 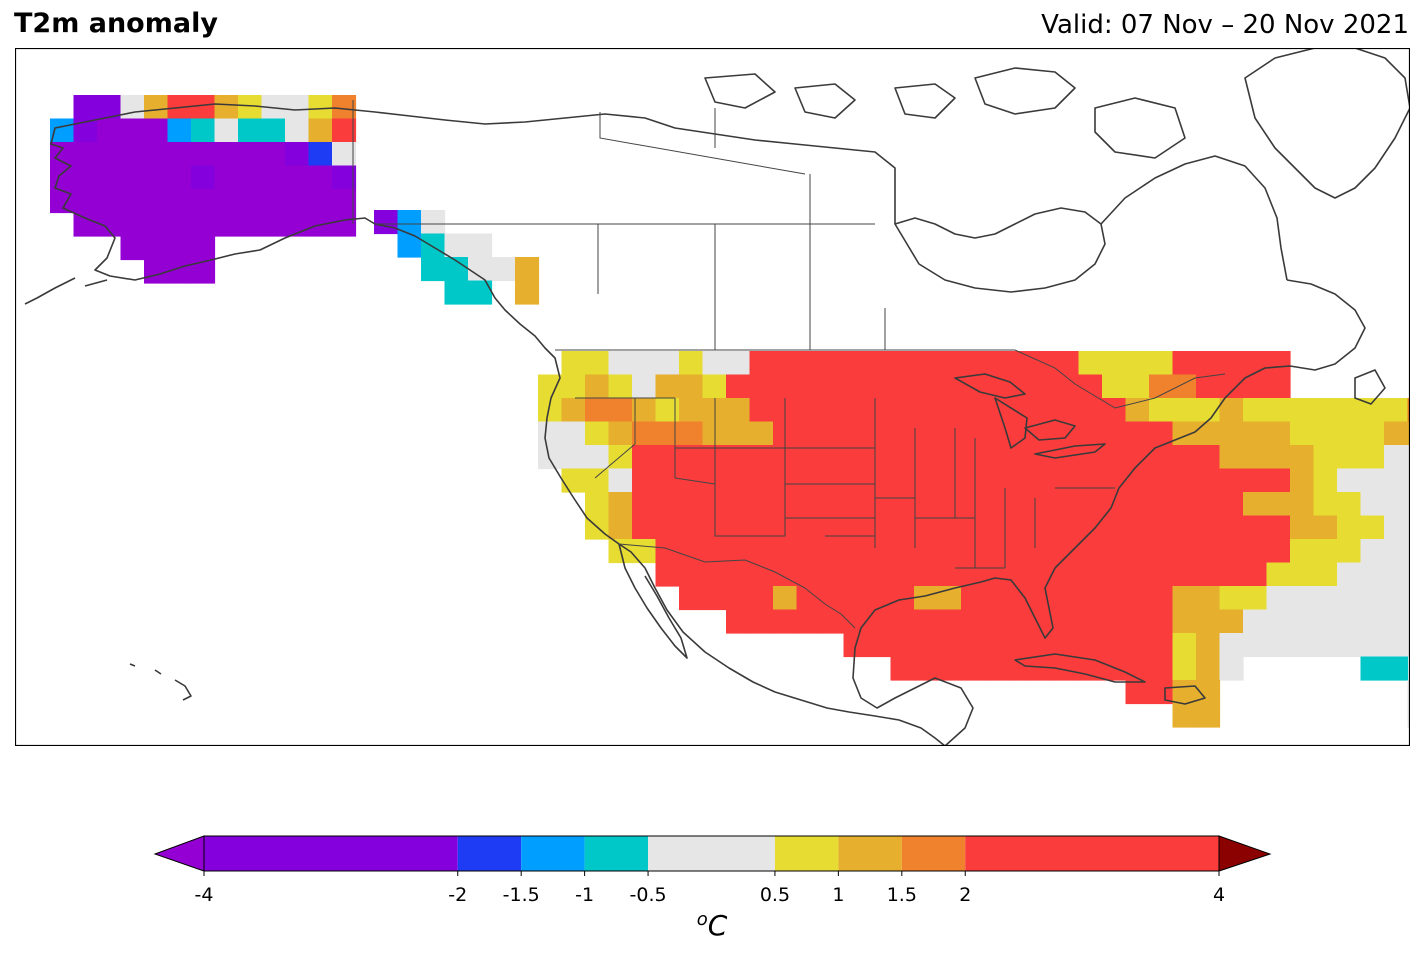 I want to click on colorbar-under-triangle, so click(x=179, y=853).